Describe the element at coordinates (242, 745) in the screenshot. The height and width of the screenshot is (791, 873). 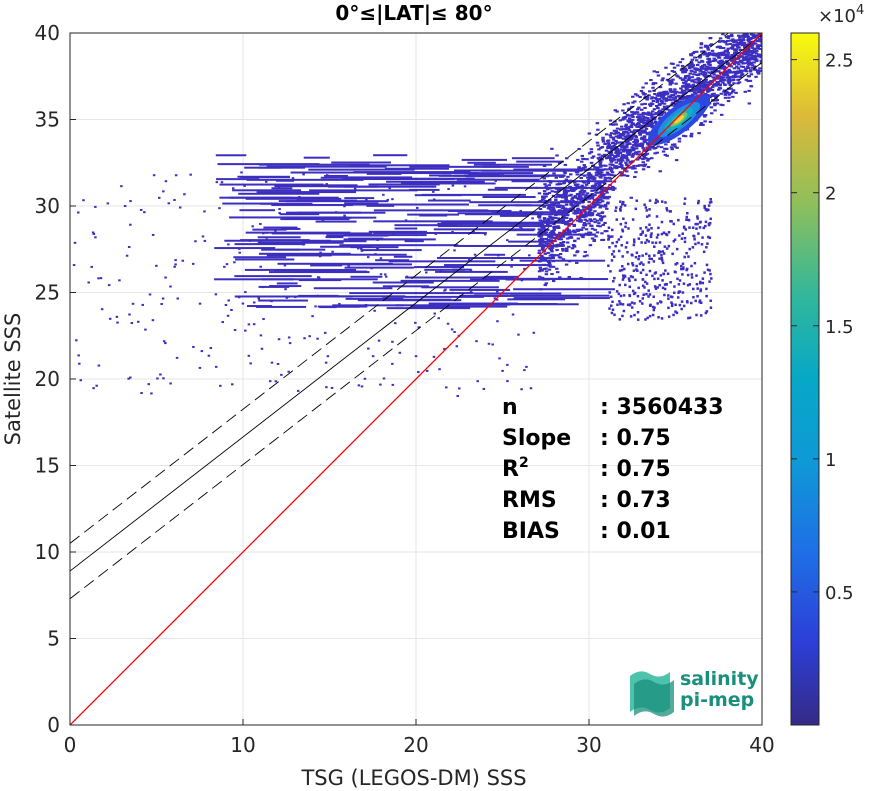
I see `x-tick-label: 10` at that location.